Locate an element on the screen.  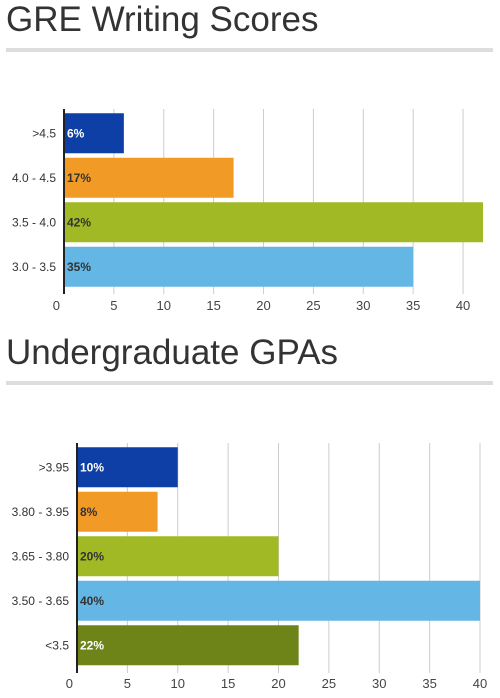
gre-x-tick-label: 5 is located at coordinates (113, 305).